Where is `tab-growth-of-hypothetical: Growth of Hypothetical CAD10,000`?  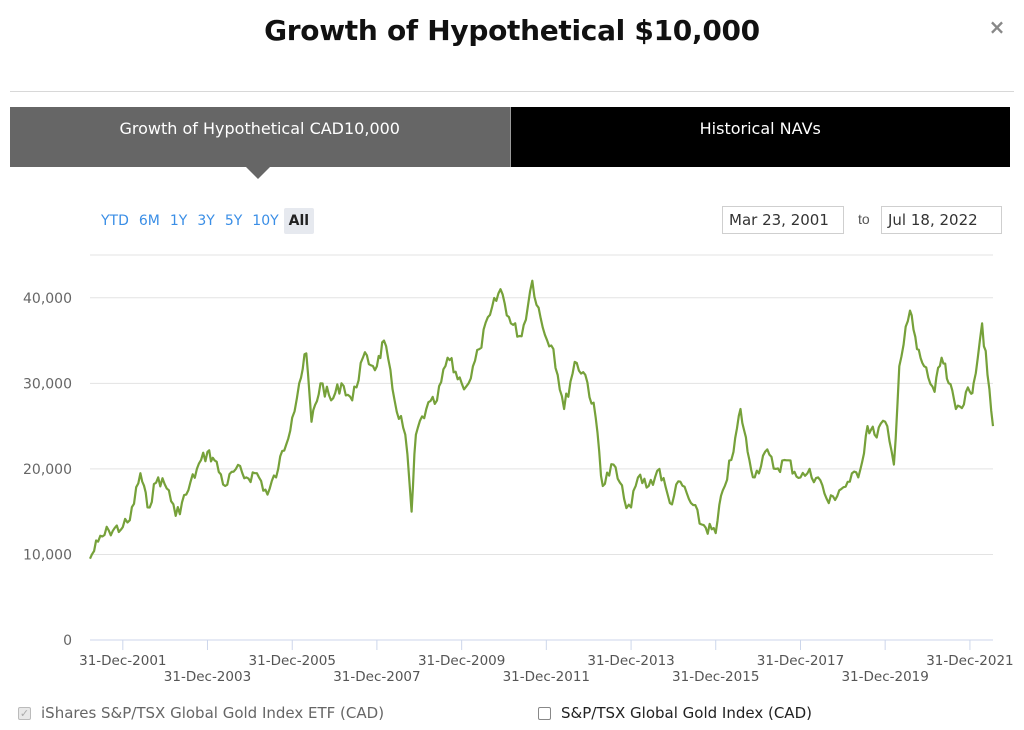
tab-growth-of-hypothetical: Growth of Hypothetical CAD10,000 is located at coordinates (260, 143).